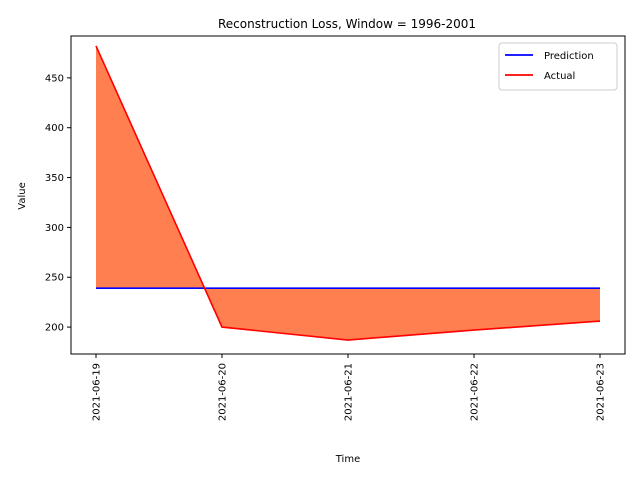 This screenshot has height=480, width=640. What do you see at coordinates (349, 392) in the screenshot?
I see `x-tick-label: 2021-06-21` at bounding box center [349, 392].